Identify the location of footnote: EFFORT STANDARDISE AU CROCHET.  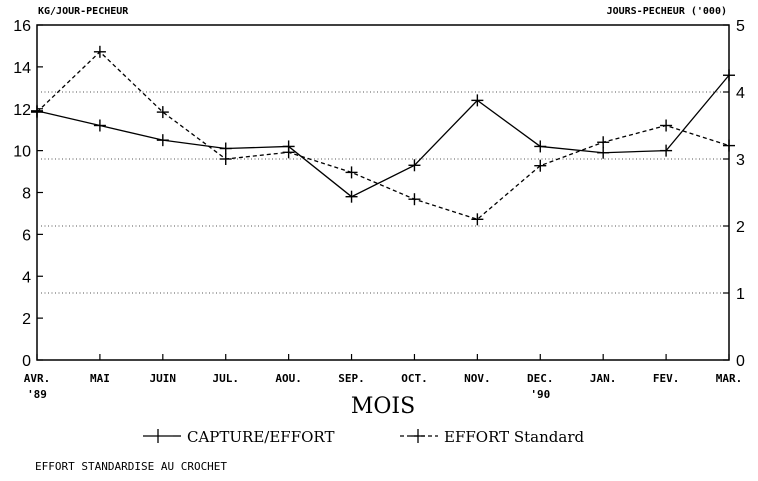
(131, 466).